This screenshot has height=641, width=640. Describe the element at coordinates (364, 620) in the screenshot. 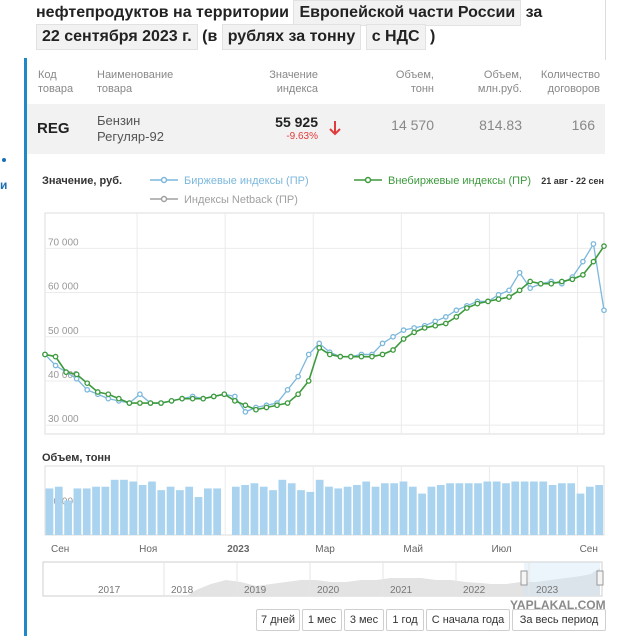

I see `range-3m-button: 3 мес` at that location.